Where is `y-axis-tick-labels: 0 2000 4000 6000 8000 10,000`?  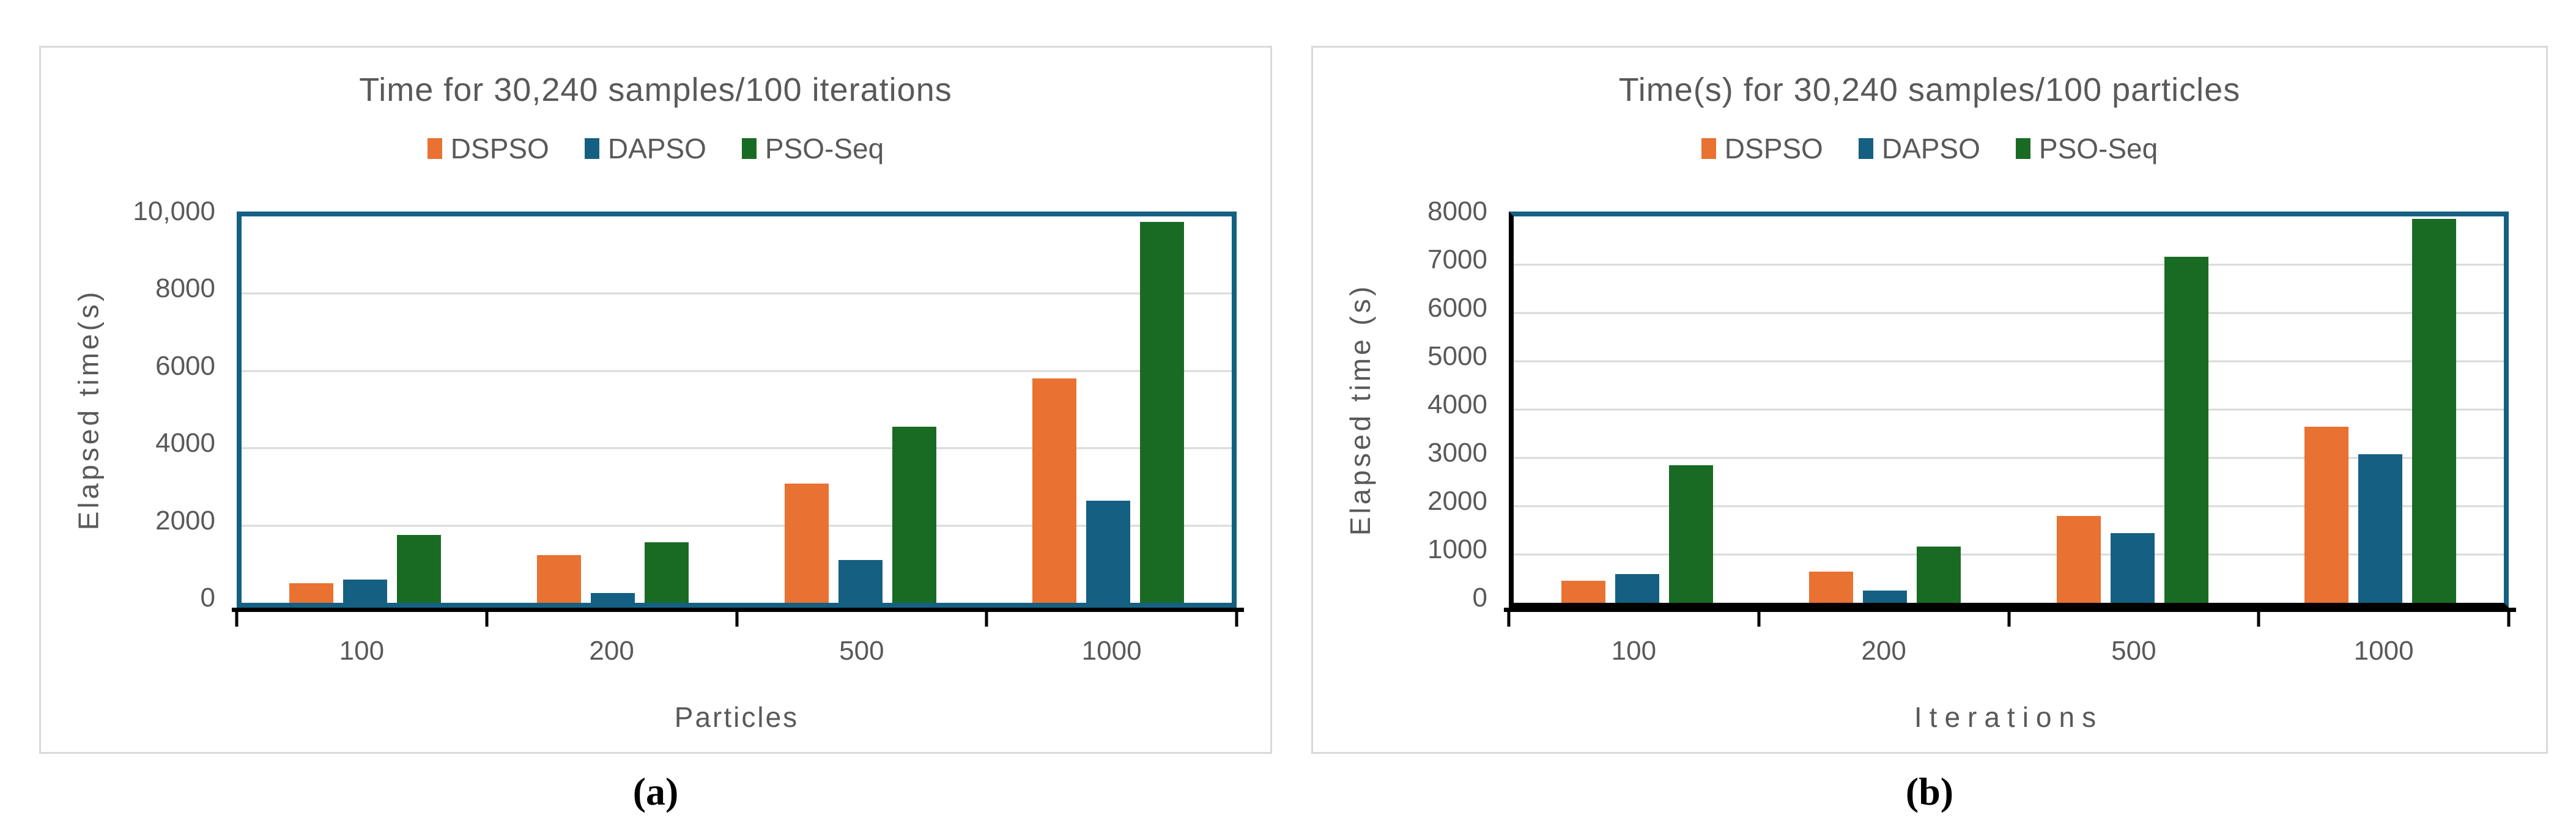 y-axis-tick-labels: 0 2000 4000 6000 8000 10,000 is located at coordinates (128, 404).